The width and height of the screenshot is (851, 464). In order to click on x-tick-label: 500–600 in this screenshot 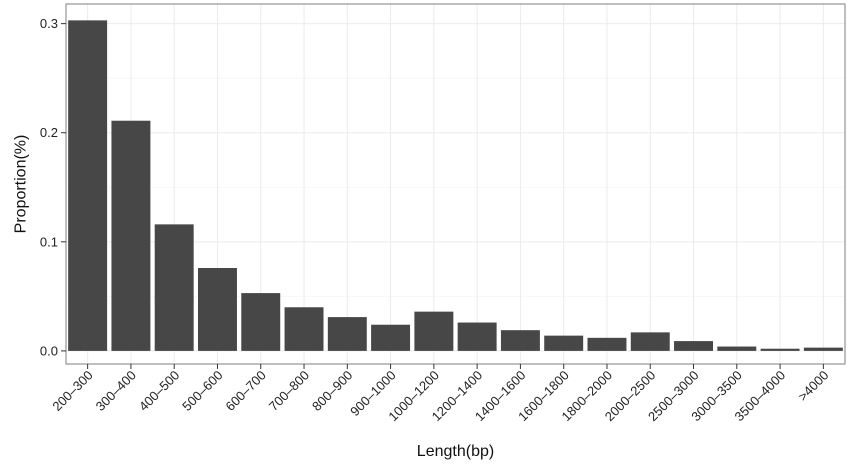, I will do `click(202, 391)`.